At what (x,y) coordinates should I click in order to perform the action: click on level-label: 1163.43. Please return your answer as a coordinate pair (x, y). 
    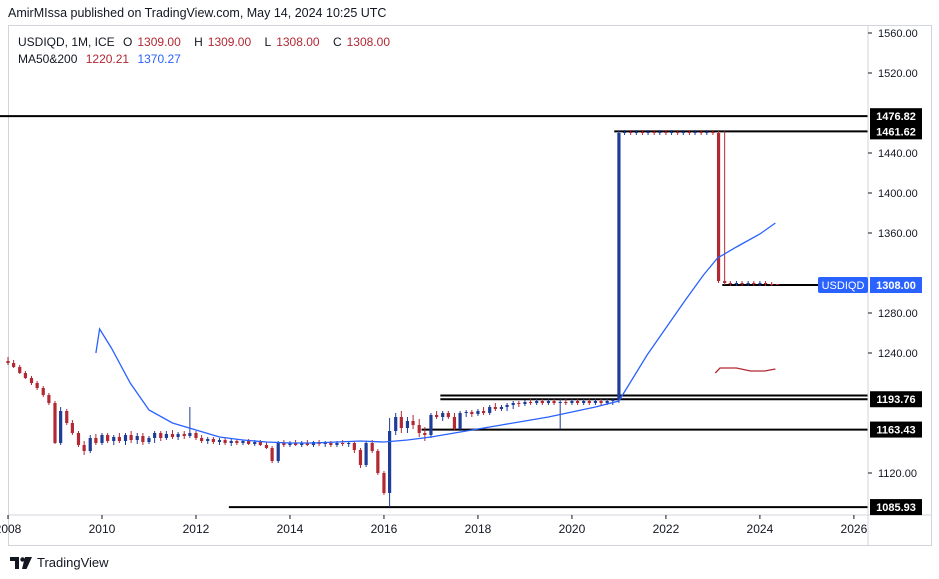
    Looking at the image, I should click on (895, 431).